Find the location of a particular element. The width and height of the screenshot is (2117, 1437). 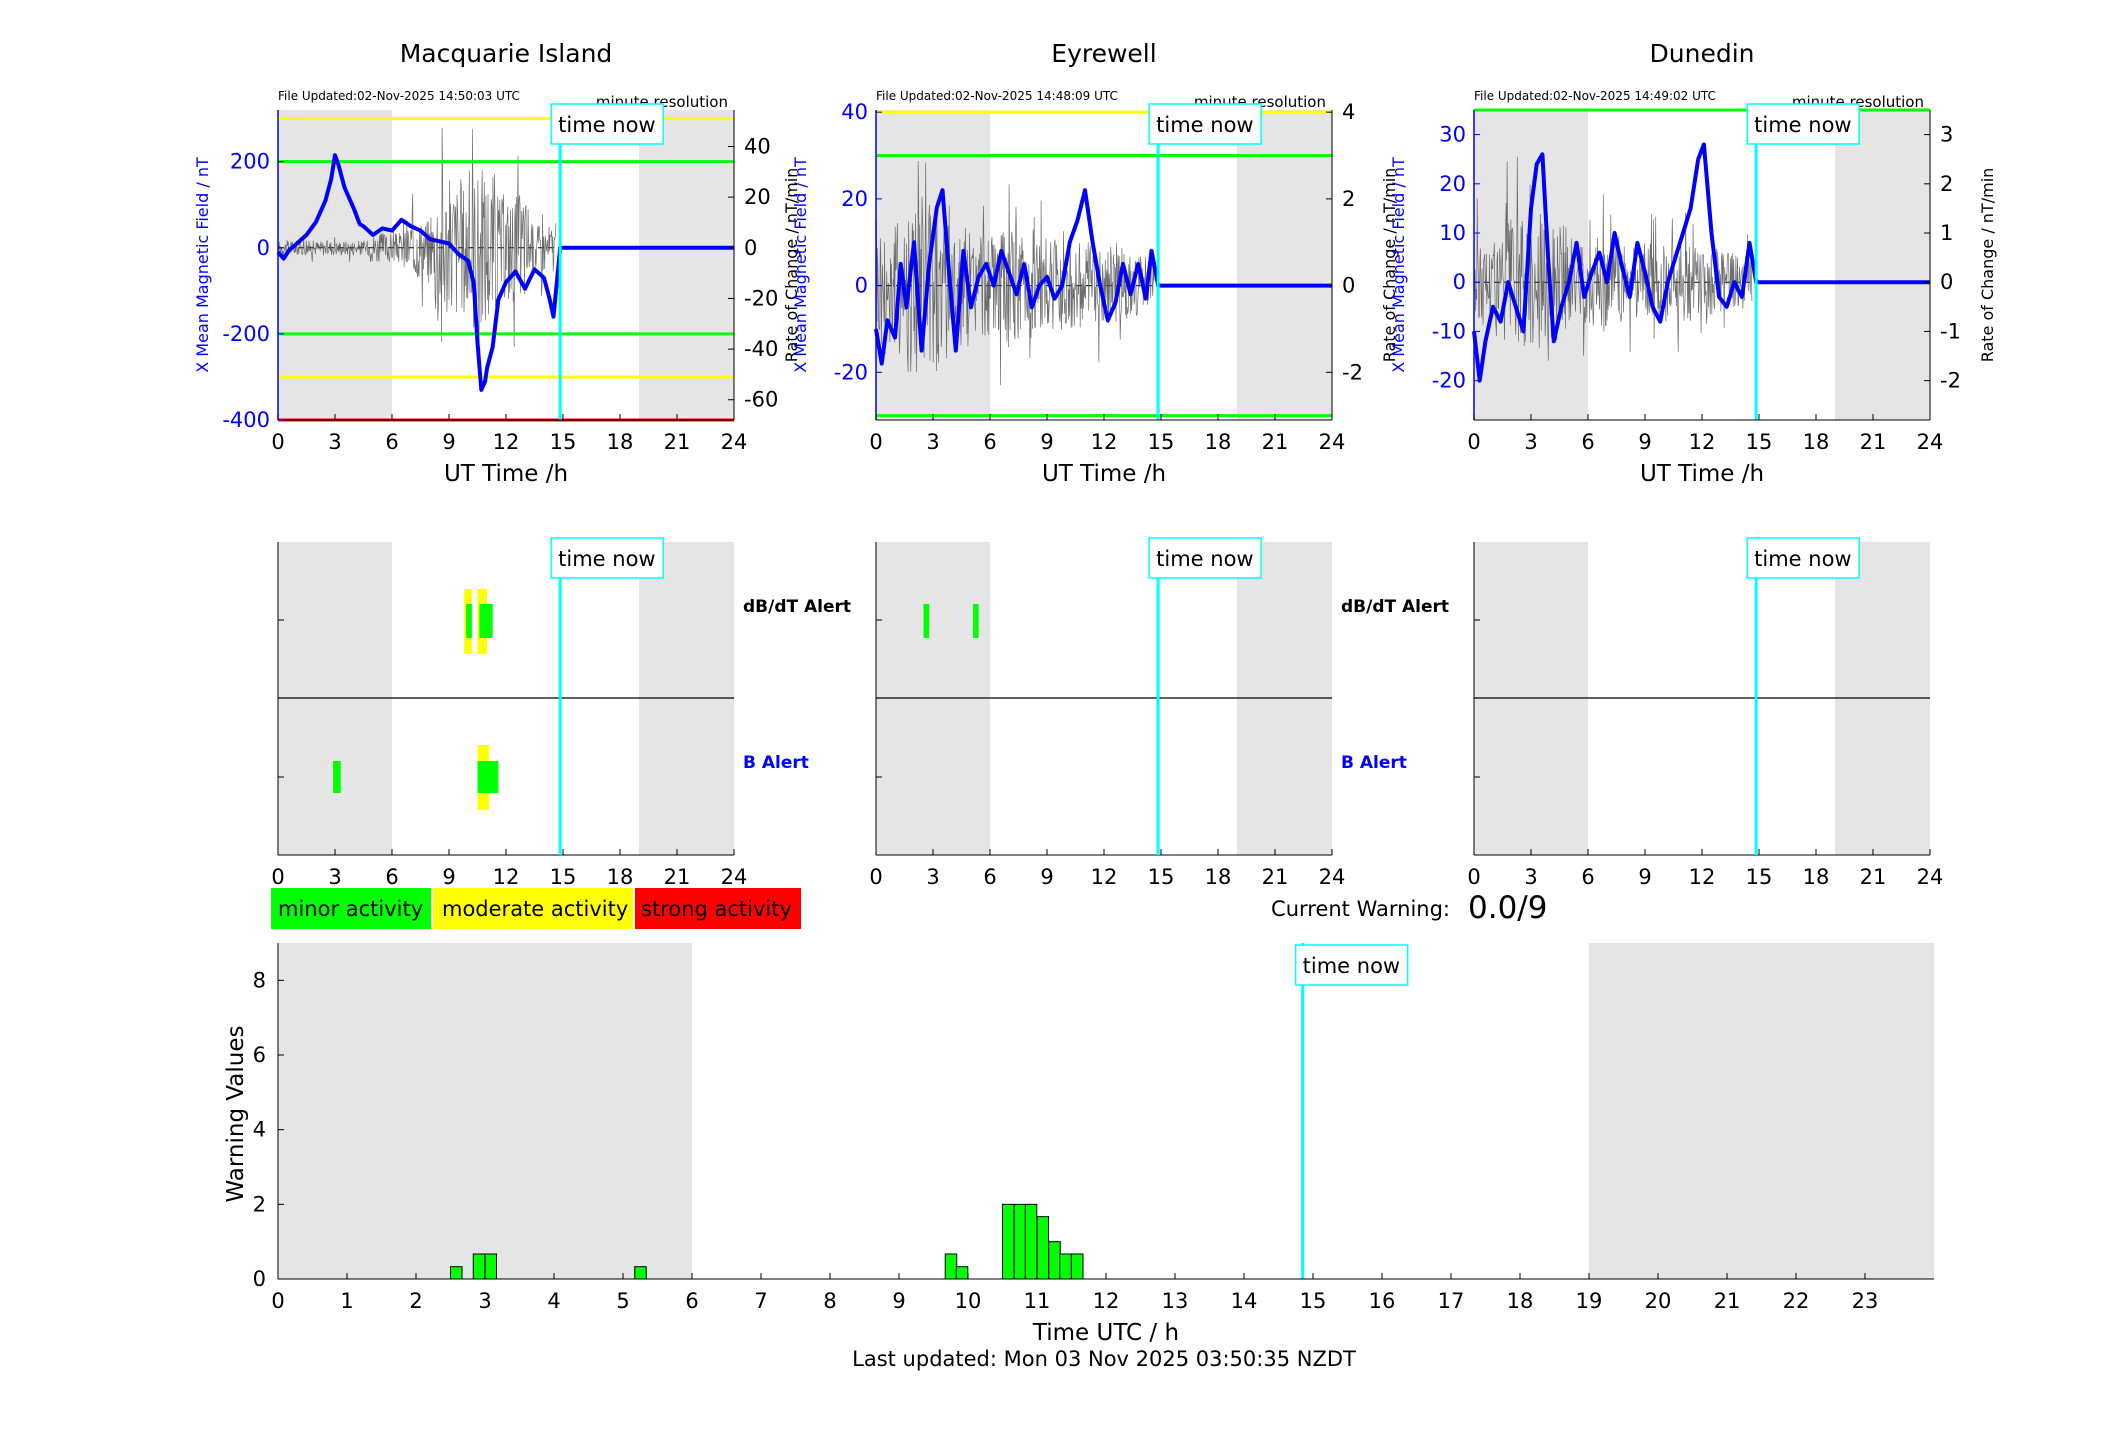

y2-tick-label: 2 is located at coordinates (1348, 199).